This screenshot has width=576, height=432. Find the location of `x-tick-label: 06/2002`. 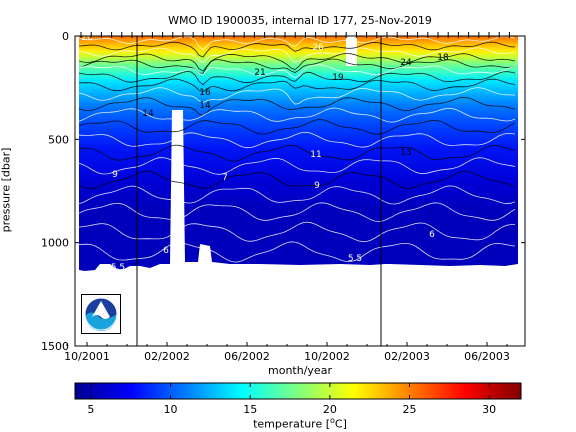

x-tick-label: 06/2002 is located at coordinates (247, 356).